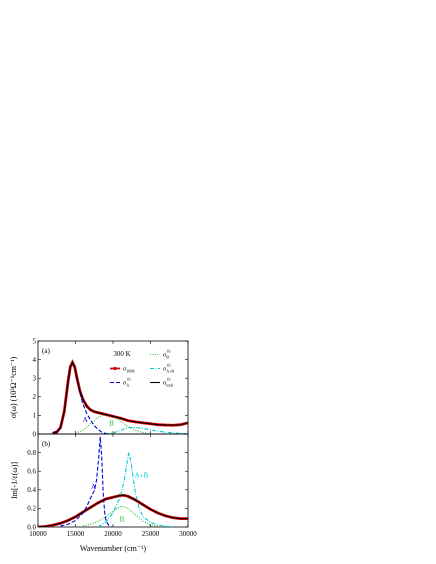 Image resolution: width=436 pixels, height=564 pixels. What do you see at coordinates (31, 509) in the screenshot?
I see `y-tick-label: 0.2` at bounding box center [31, 509].